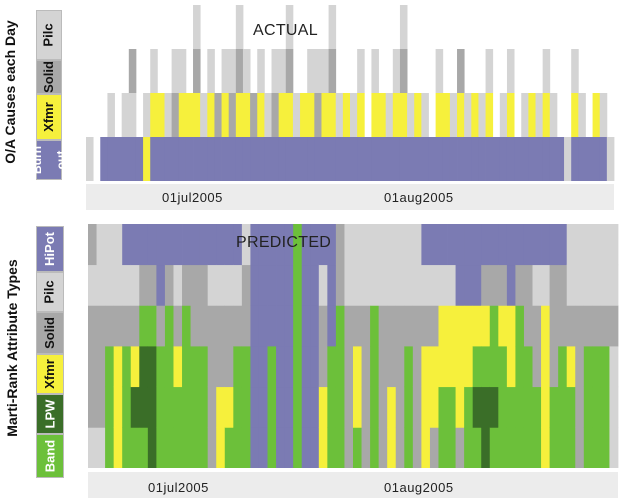 This screenshot has width=628, height=500. I want to click on actual-cell-18-pilc, so click(211, 71).